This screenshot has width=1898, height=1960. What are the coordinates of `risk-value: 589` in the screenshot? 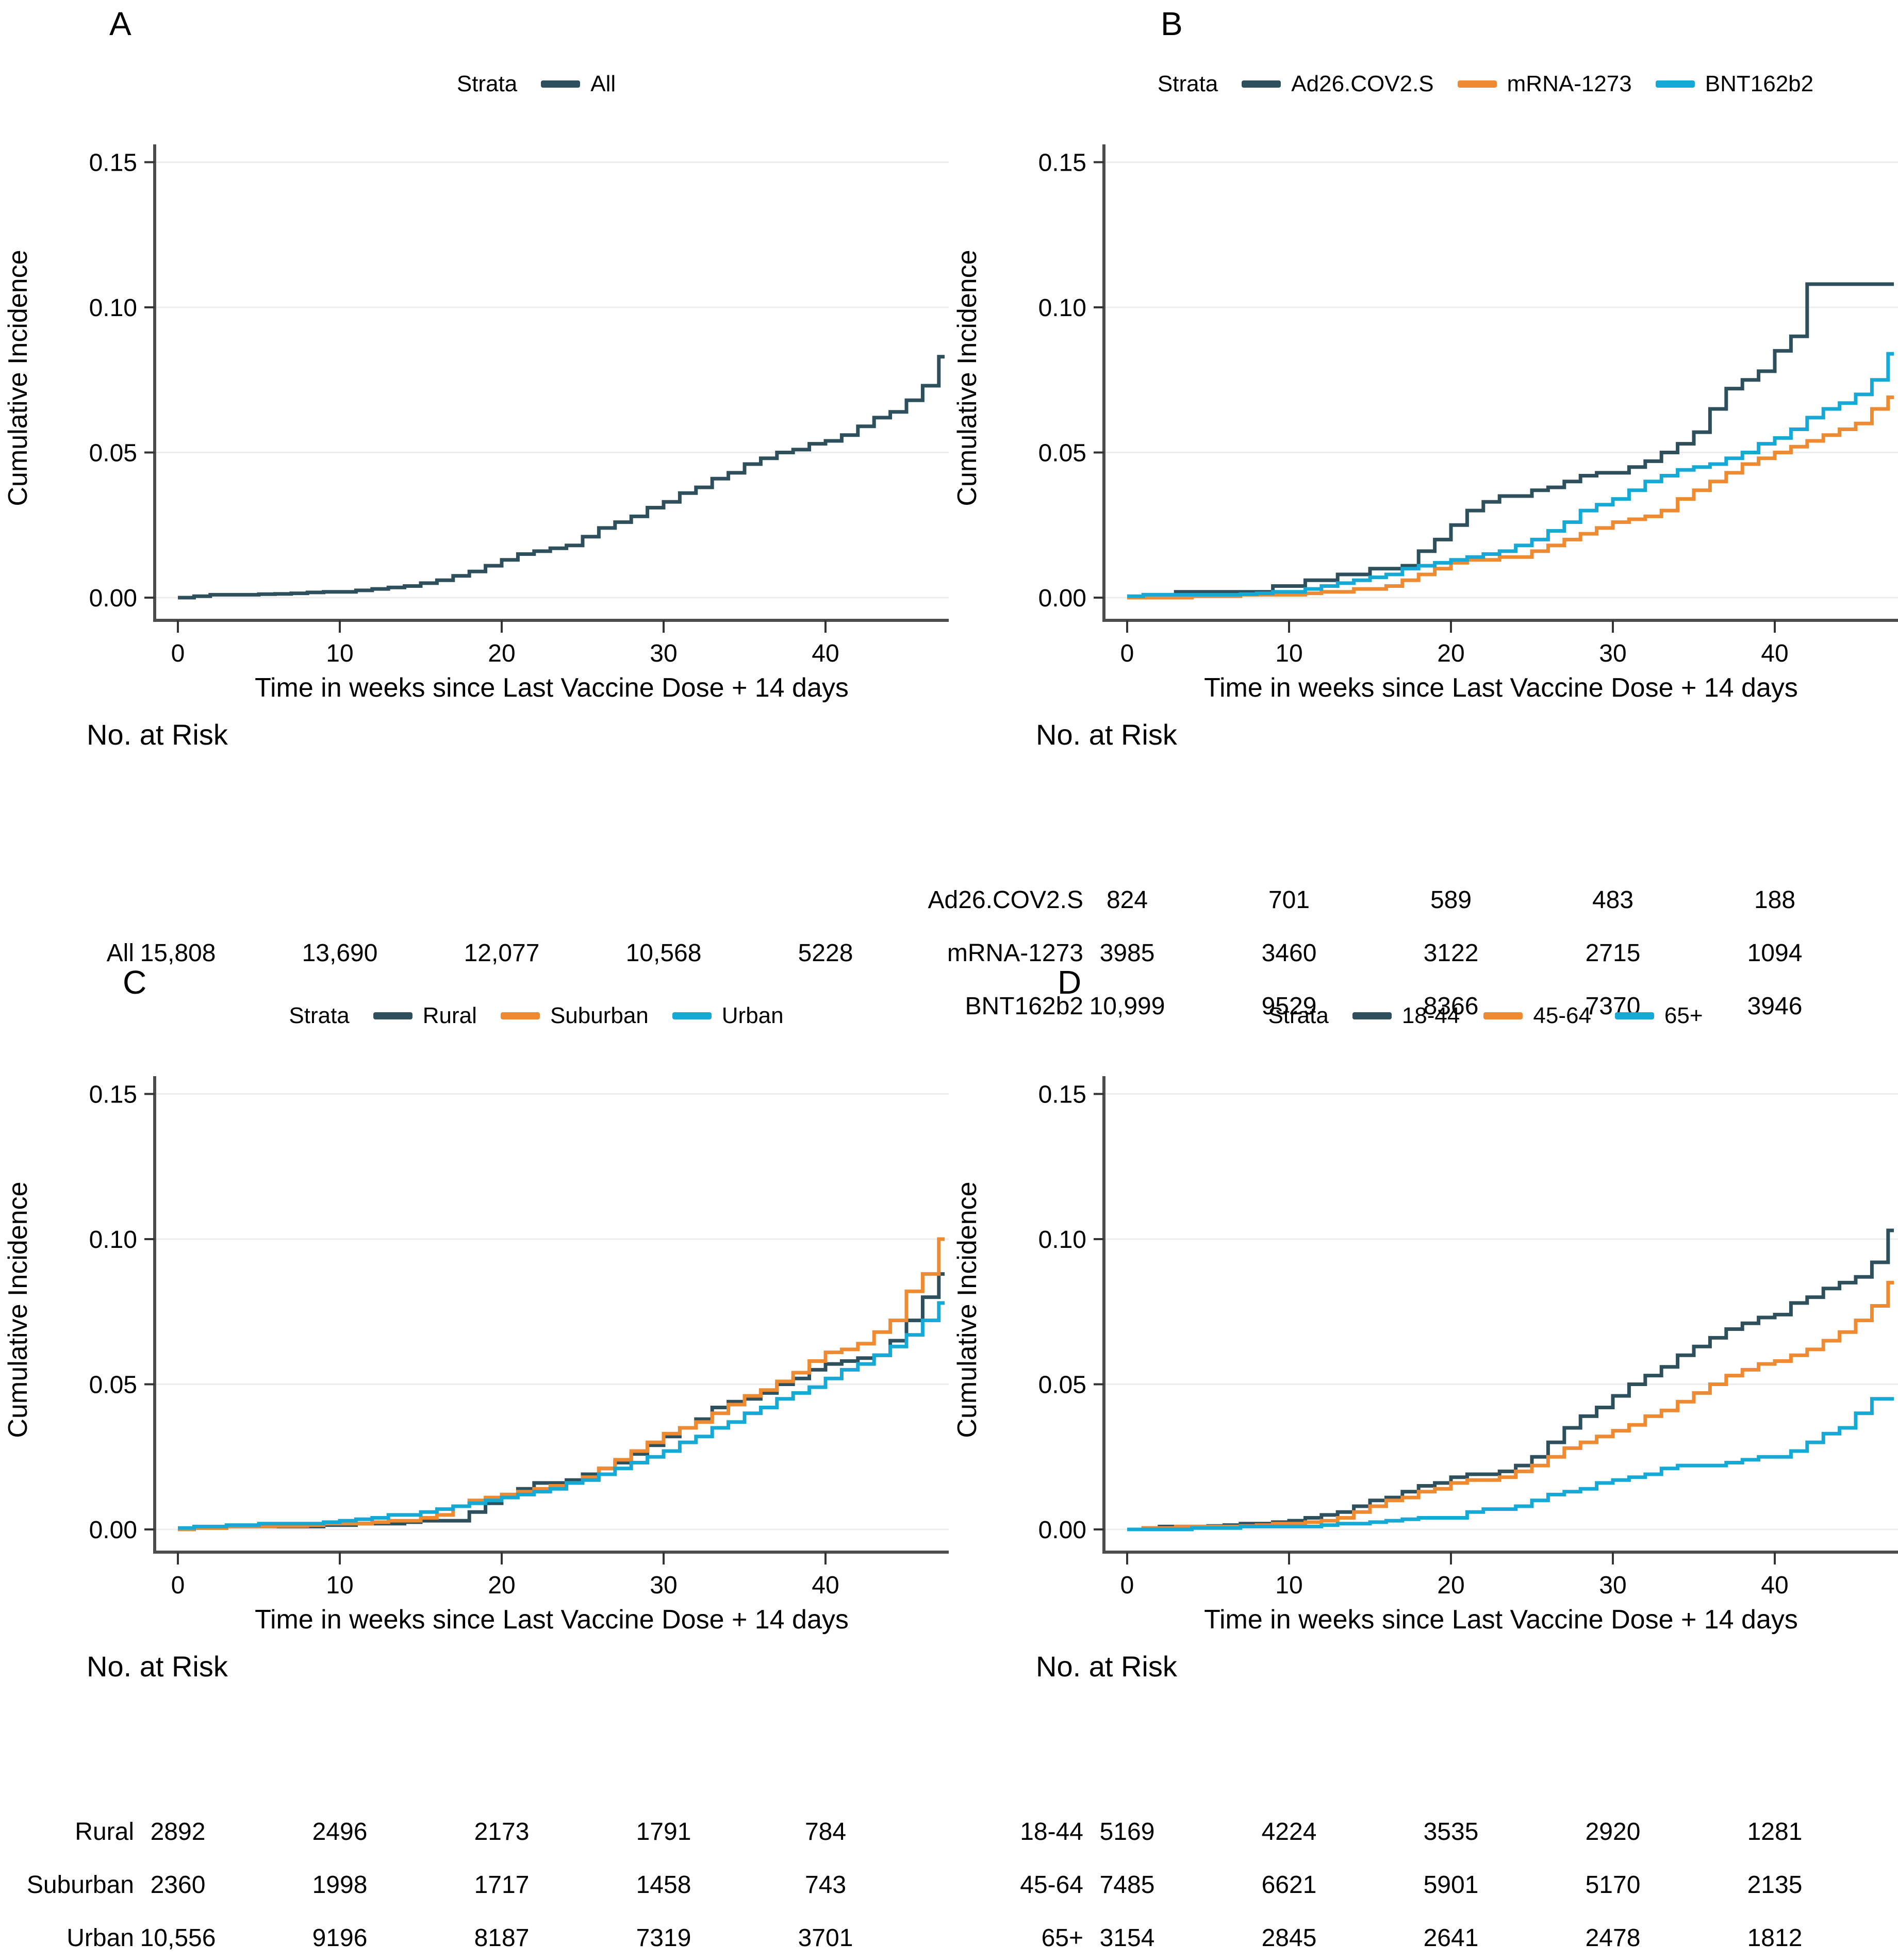 It's located at (1451, 900).